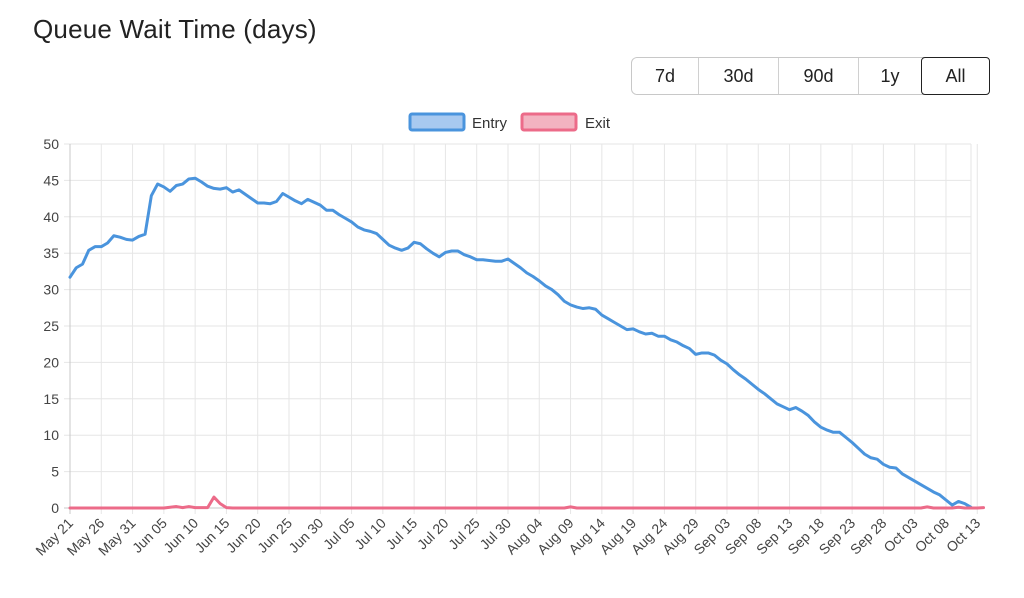  Describe the element at coordinates (464, 534) in the screenshot. I see `x-tick-label: Jul 25` at that location.